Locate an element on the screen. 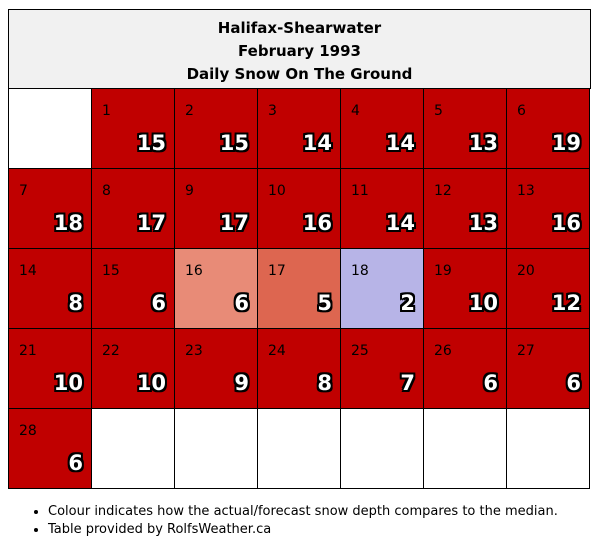 This screenshot has width=600, height=553. day-number: 11 is located at coordinates (360, 191).